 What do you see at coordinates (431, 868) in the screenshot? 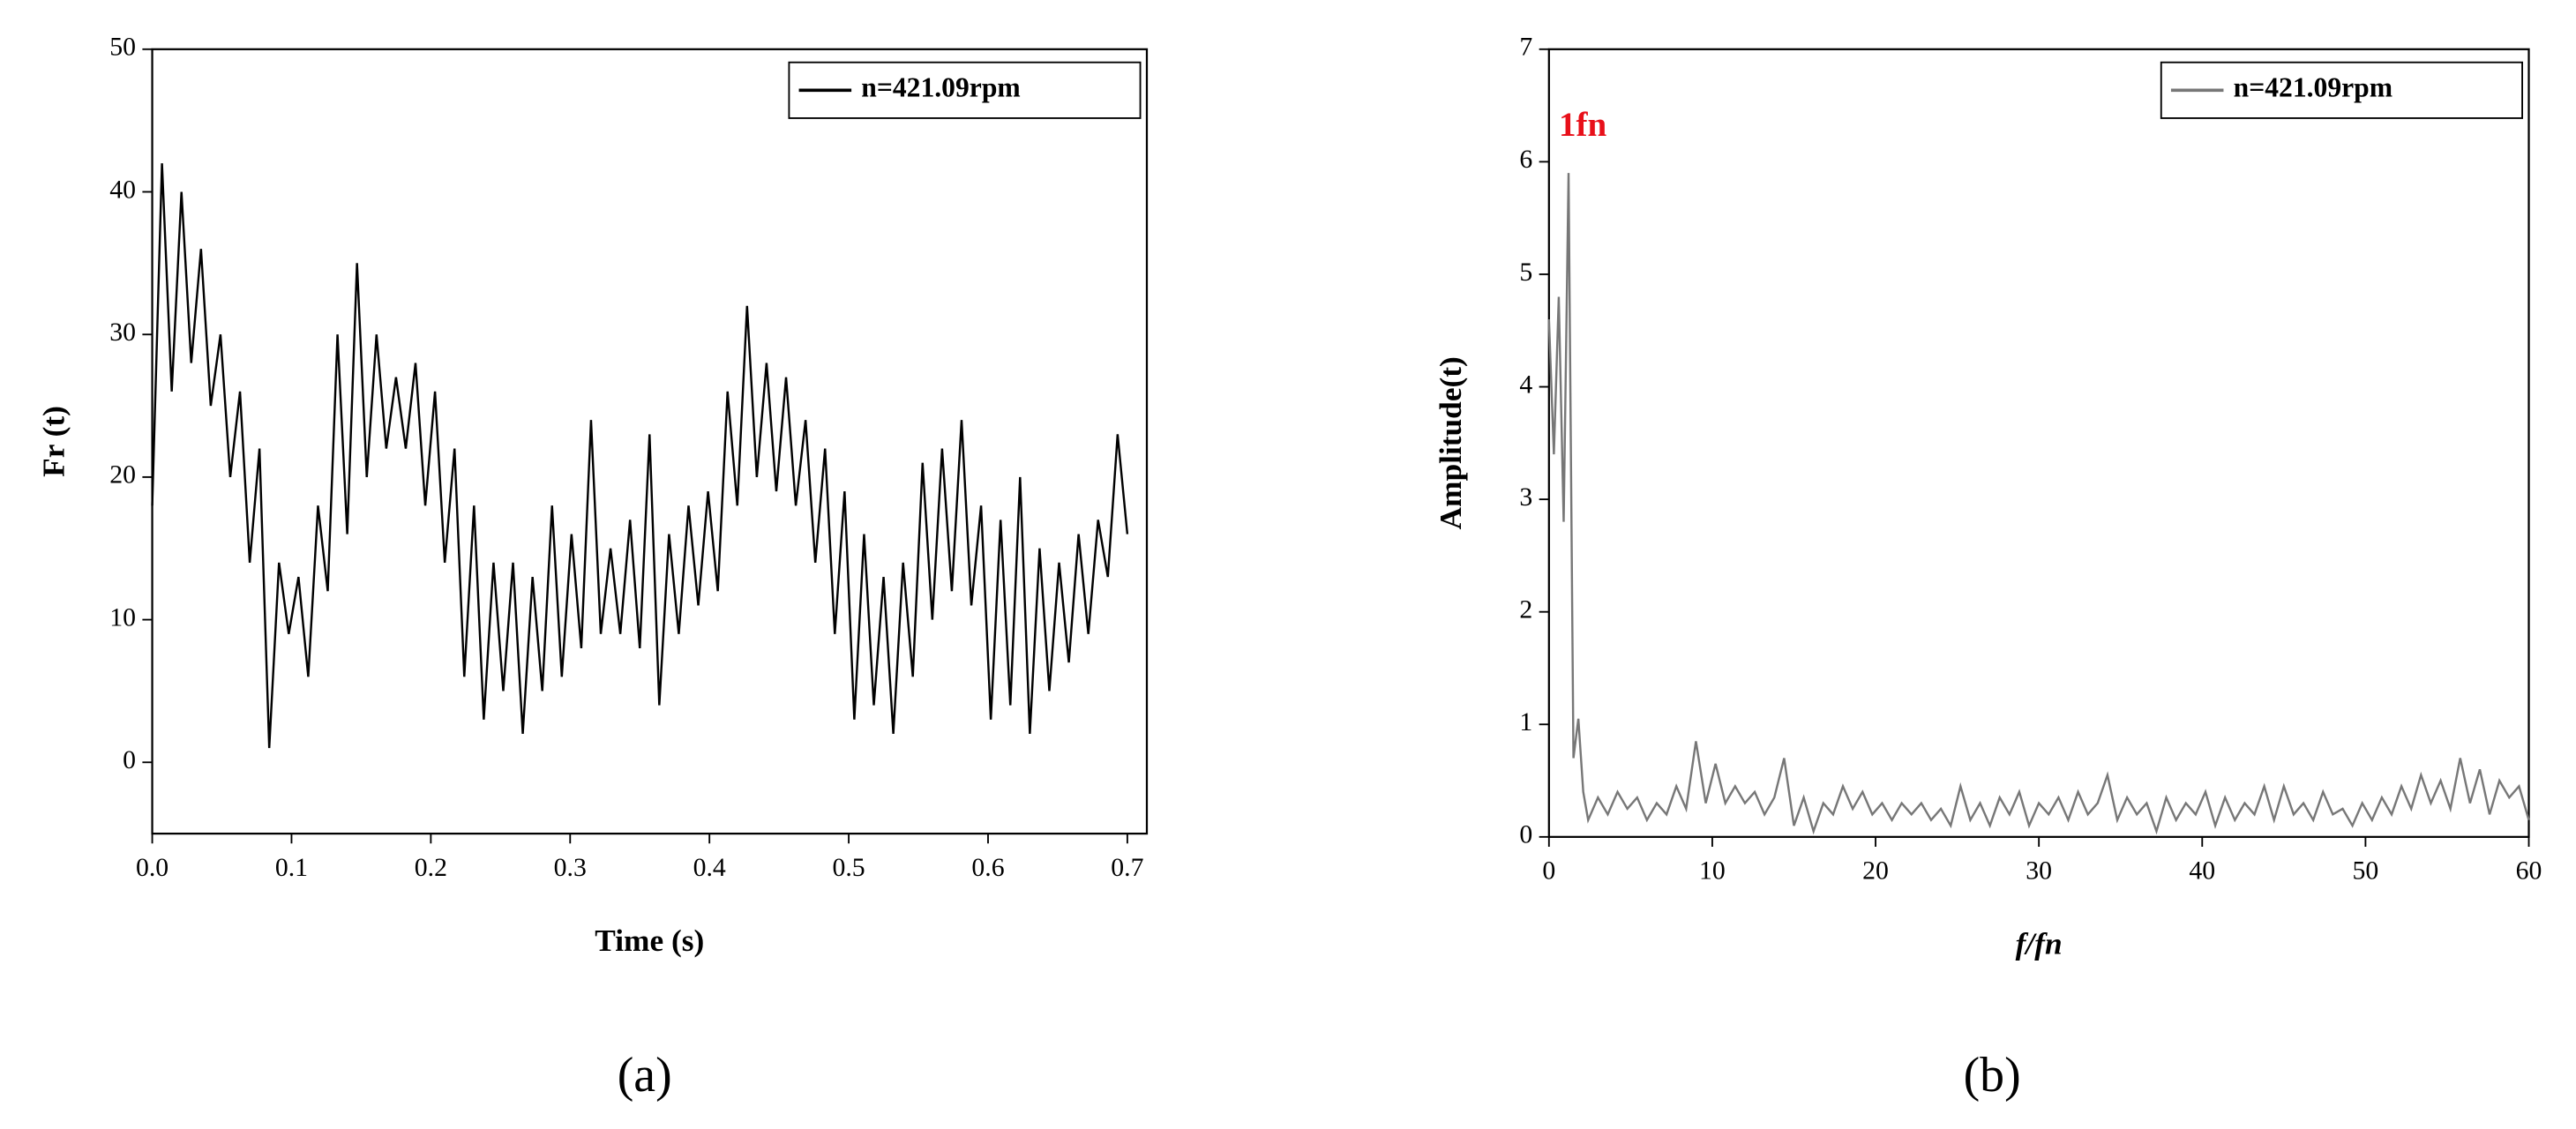
I see `x-tick-label: 0.2` at bounding box center [431, 868].